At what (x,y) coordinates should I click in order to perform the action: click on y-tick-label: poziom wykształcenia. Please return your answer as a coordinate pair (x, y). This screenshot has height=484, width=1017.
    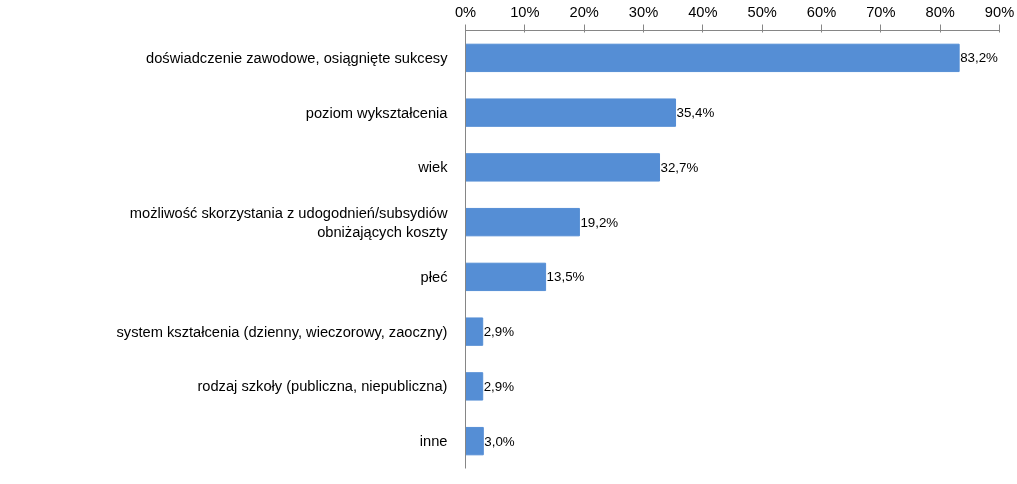
    Looking at the image, I should click on (377, 112).